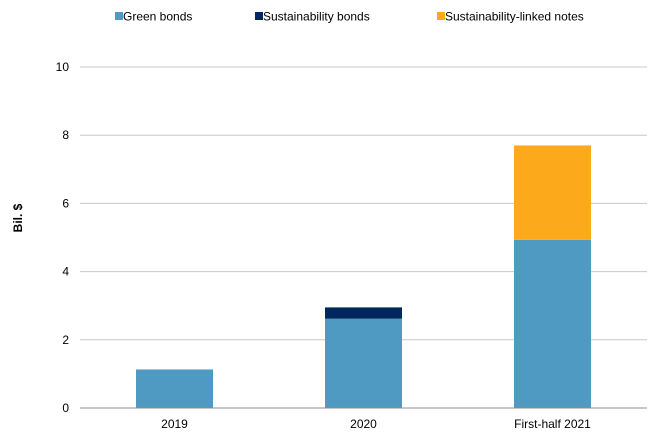  Describe the element at coordinates (174, 388) in the screenshot. I see `bar-green-bonds-2019` at that location.